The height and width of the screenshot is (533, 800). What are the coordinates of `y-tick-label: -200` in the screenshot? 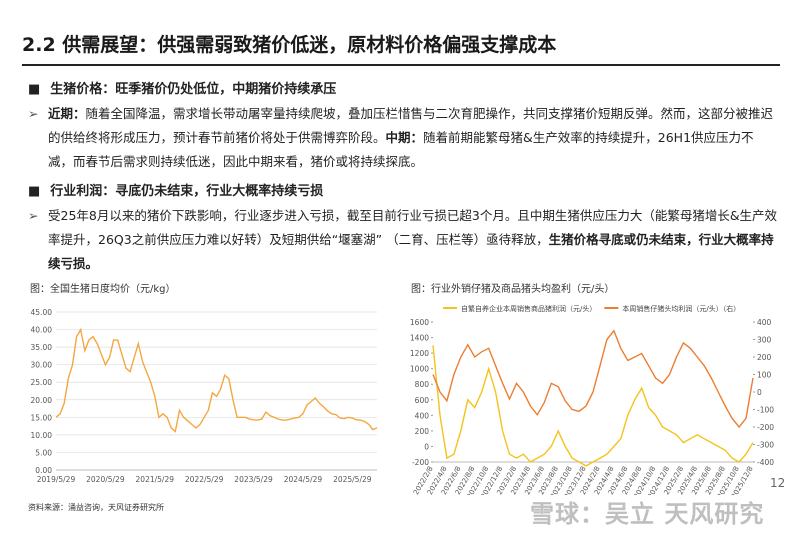 It's located at (420, 462).